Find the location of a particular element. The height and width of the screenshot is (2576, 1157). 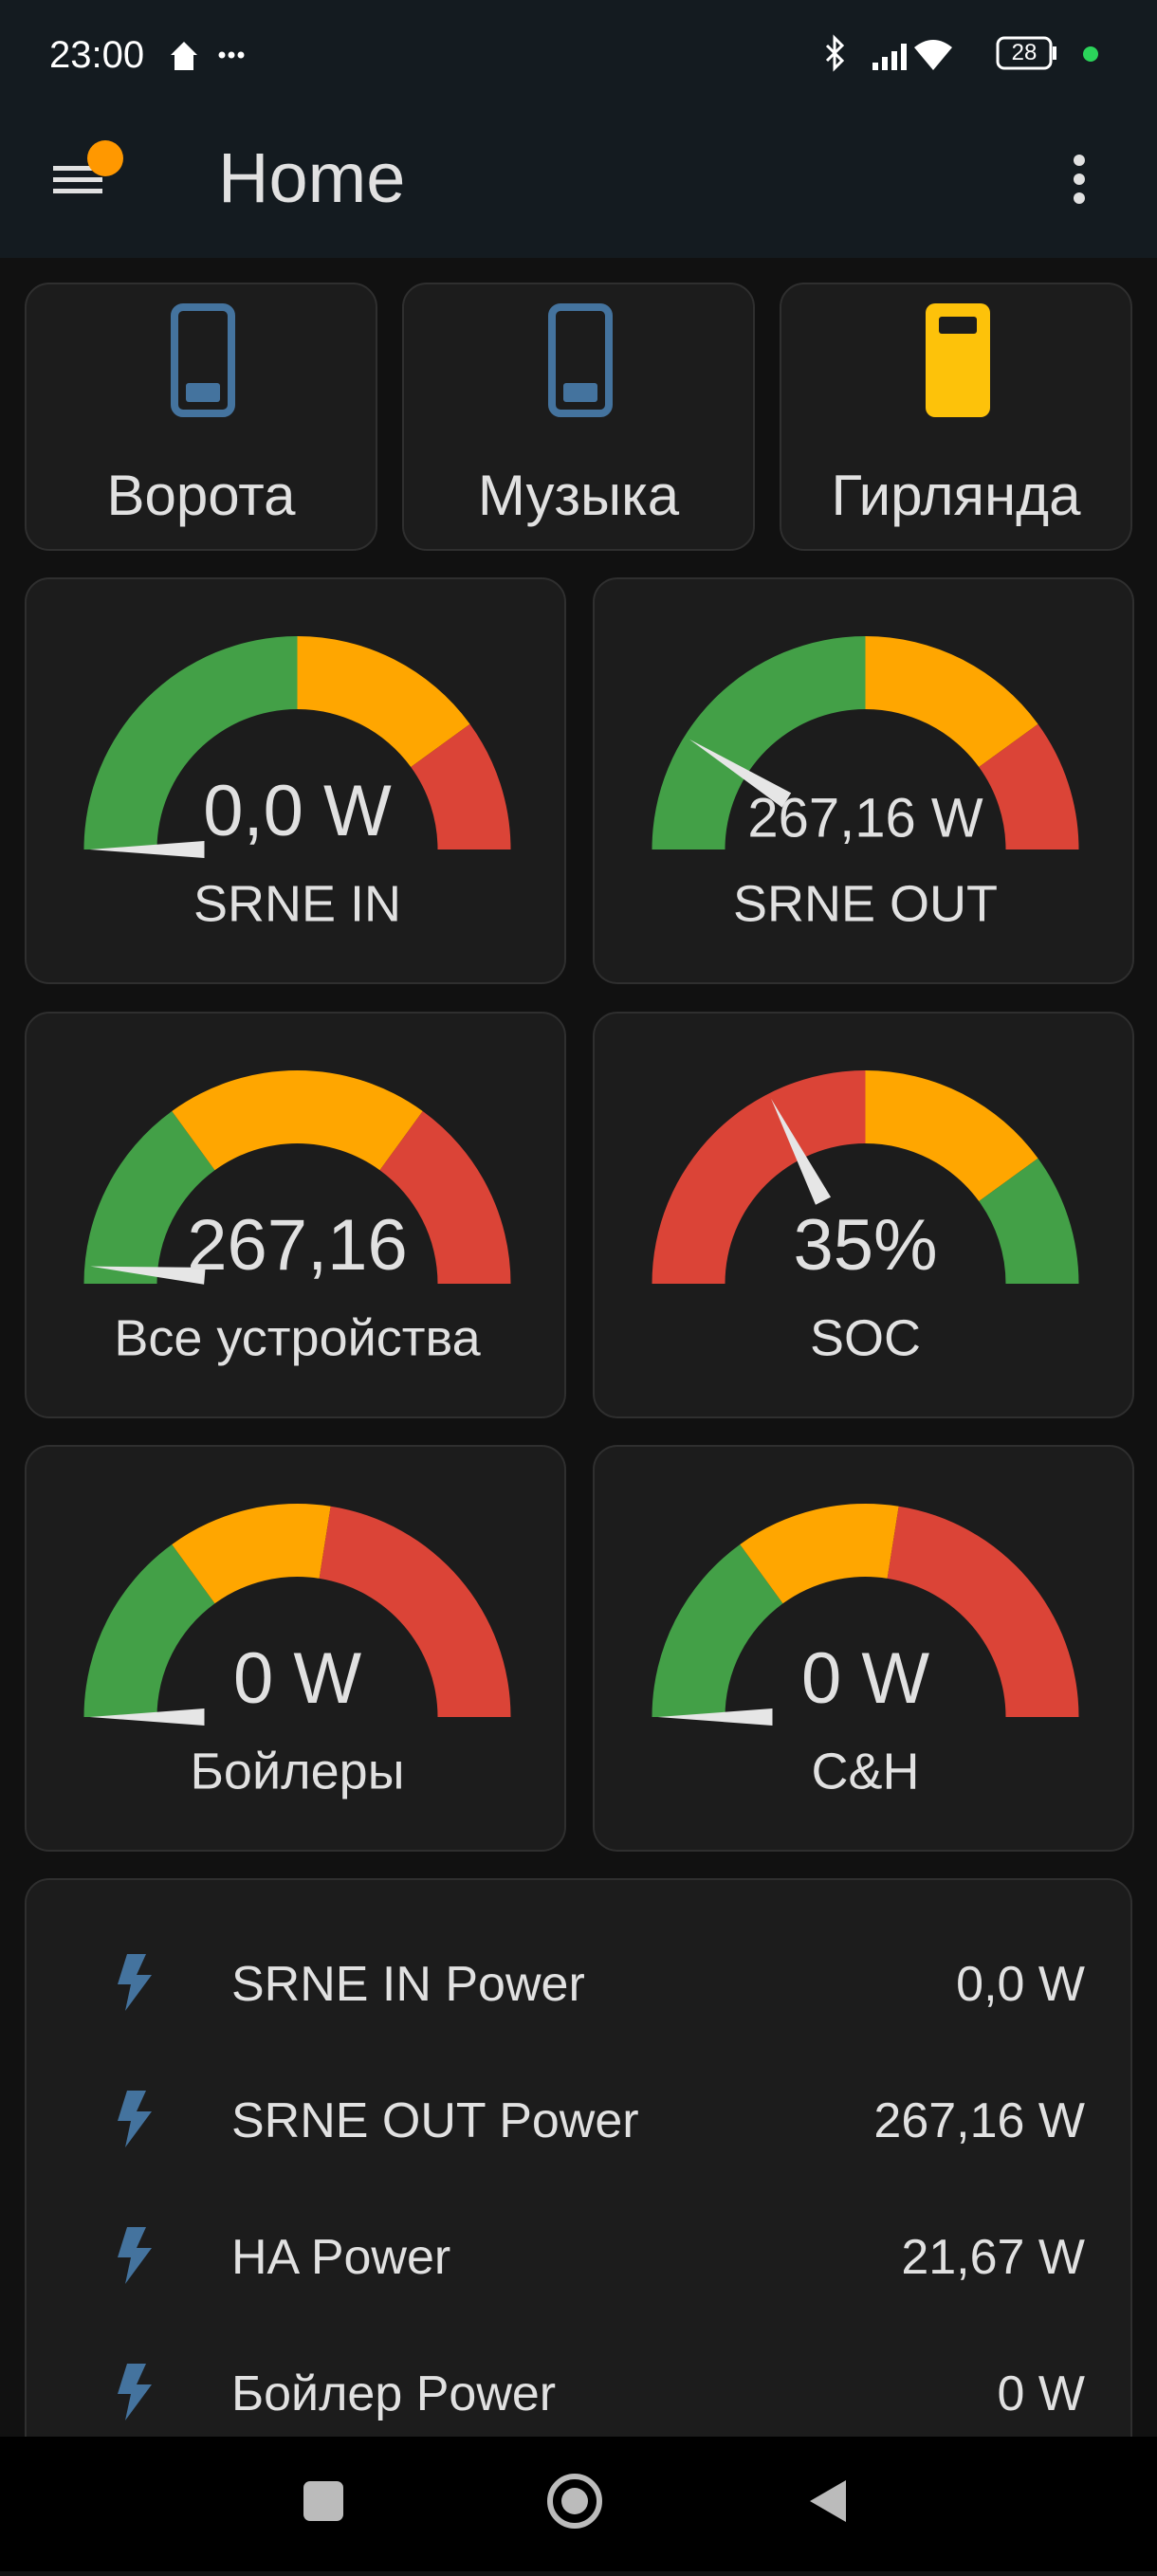

status-icons is located at coordinates (208, 56).